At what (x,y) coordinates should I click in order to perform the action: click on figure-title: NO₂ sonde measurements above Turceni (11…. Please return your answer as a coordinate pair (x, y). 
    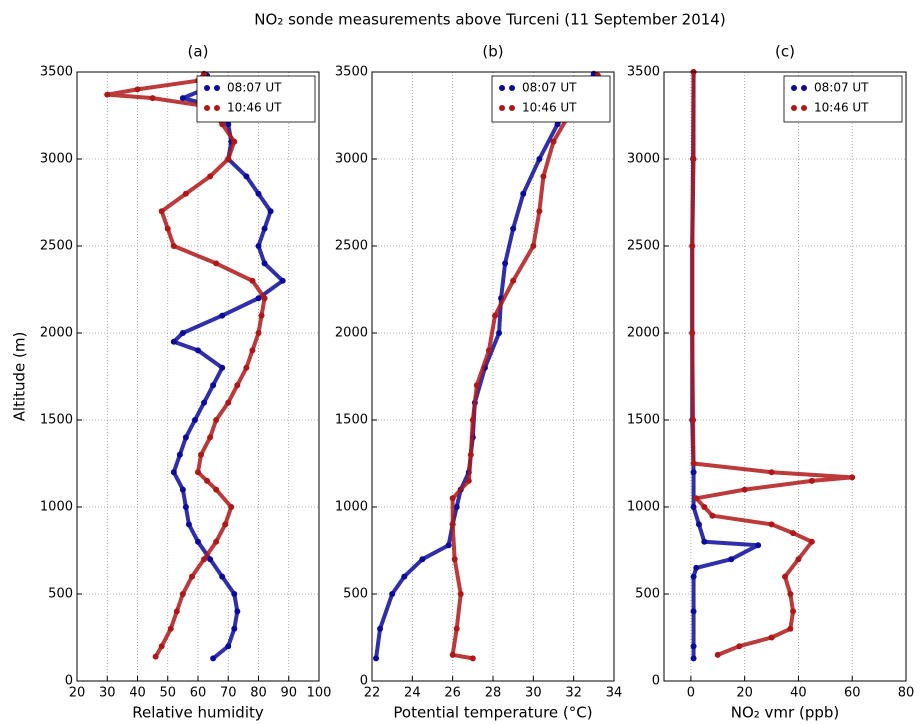
    Looking at the image, I should click on (489, 20).